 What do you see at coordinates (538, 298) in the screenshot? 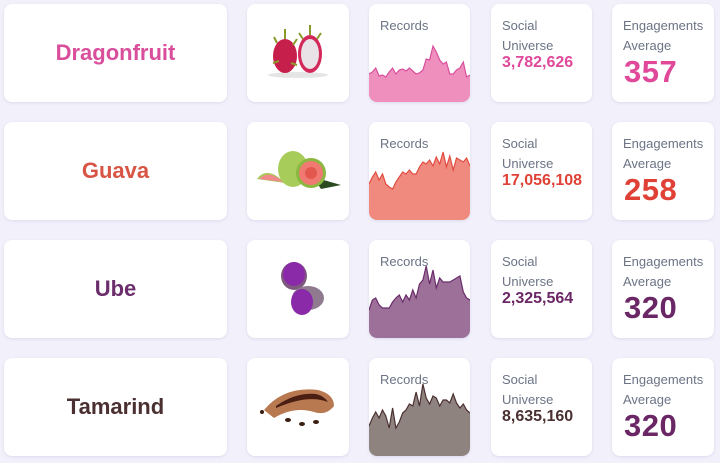
I see `social-universe-value: 2,325,564` at bounding box center [538, 298].